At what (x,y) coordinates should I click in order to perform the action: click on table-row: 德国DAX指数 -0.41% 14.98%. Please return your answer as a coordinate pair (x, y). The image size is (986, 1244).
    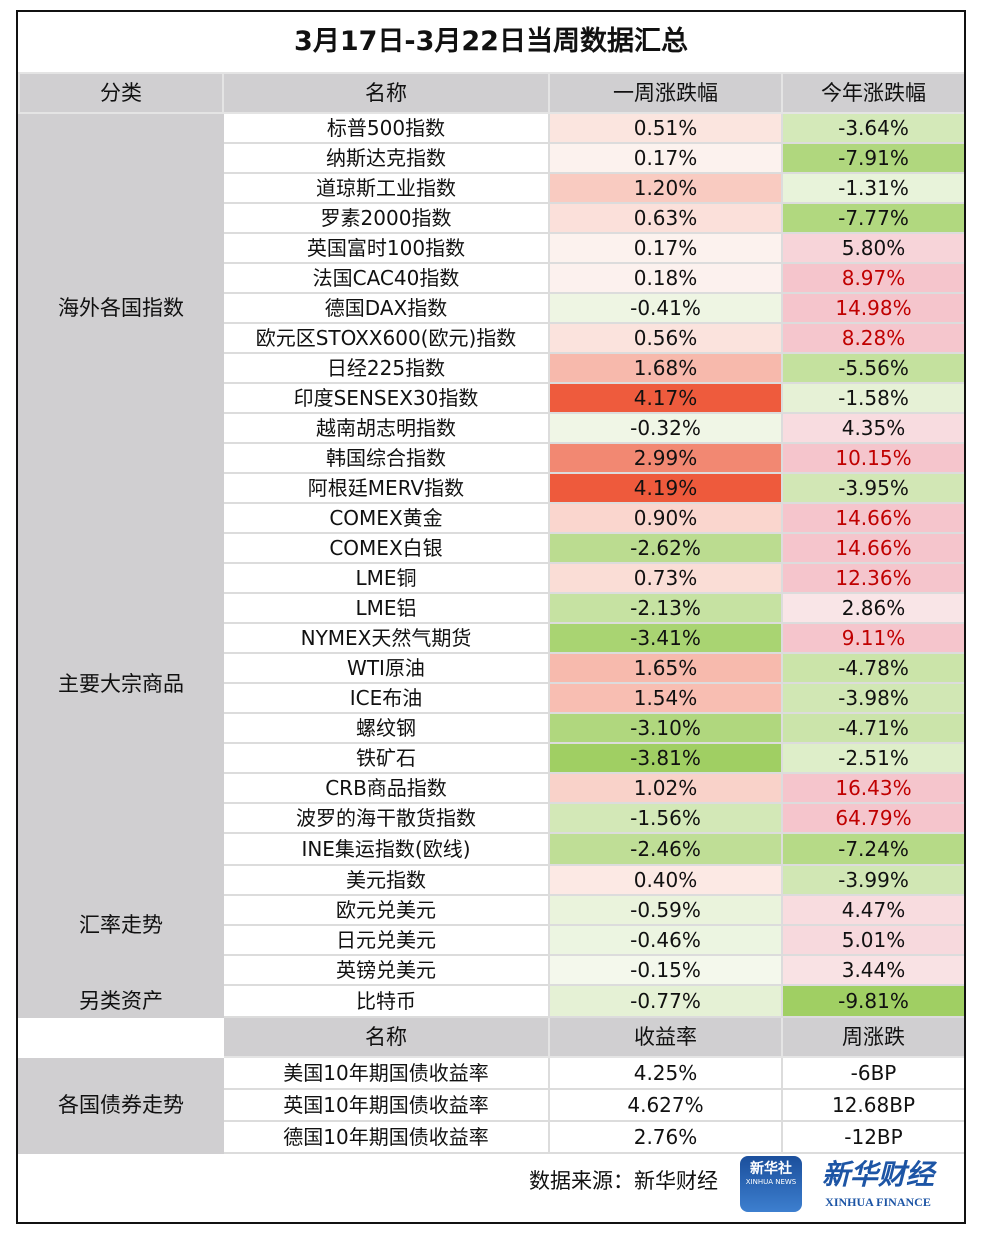
    Looking at the image, I should click on (491, 308).